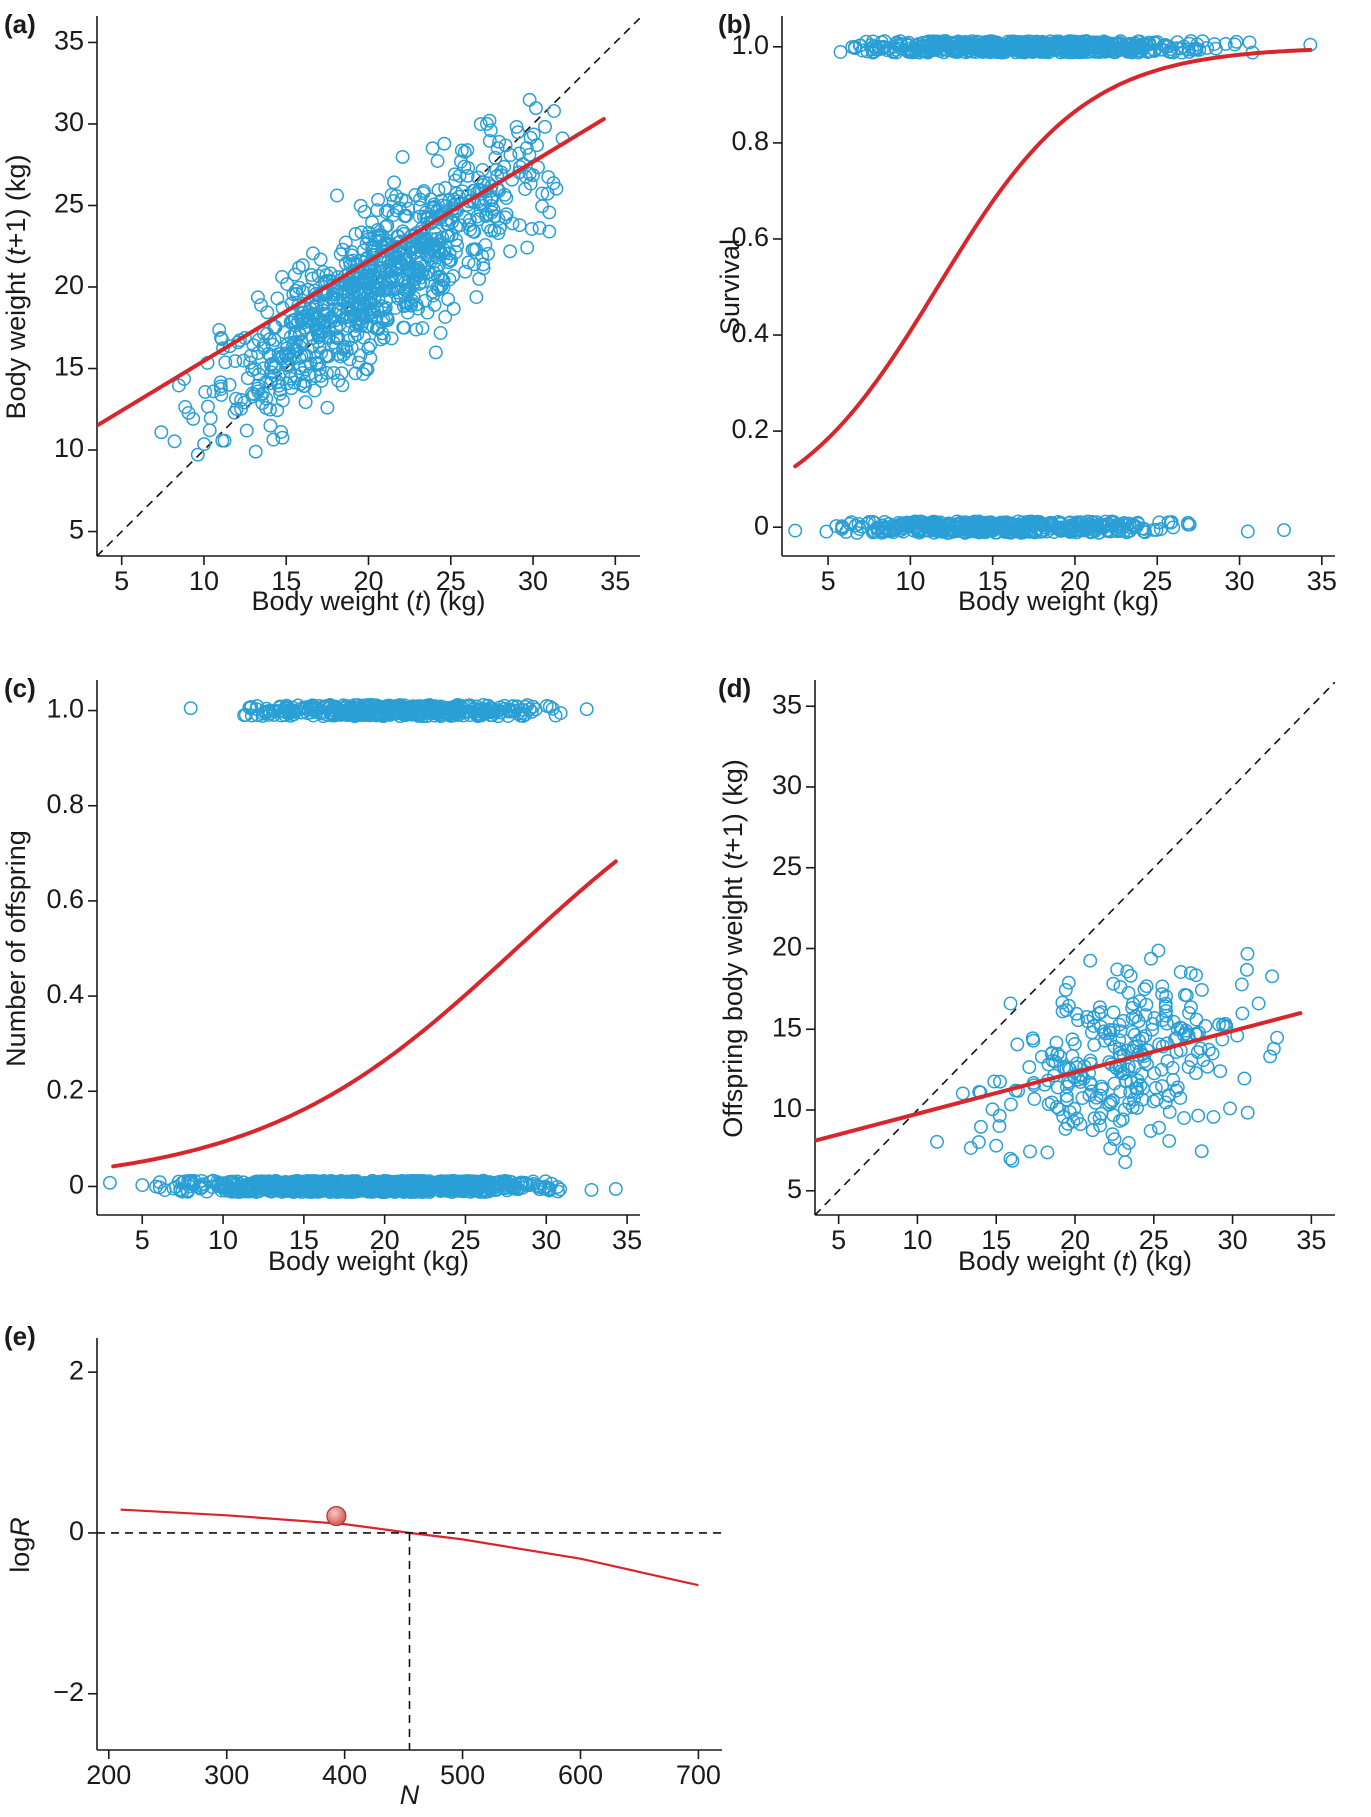 This screenshot has height=1817, width=1371. What do you see at coordinates (108, 1775) in the screenshot?
I see `x-tick-label: 200` at bounding box center [108, 1775].